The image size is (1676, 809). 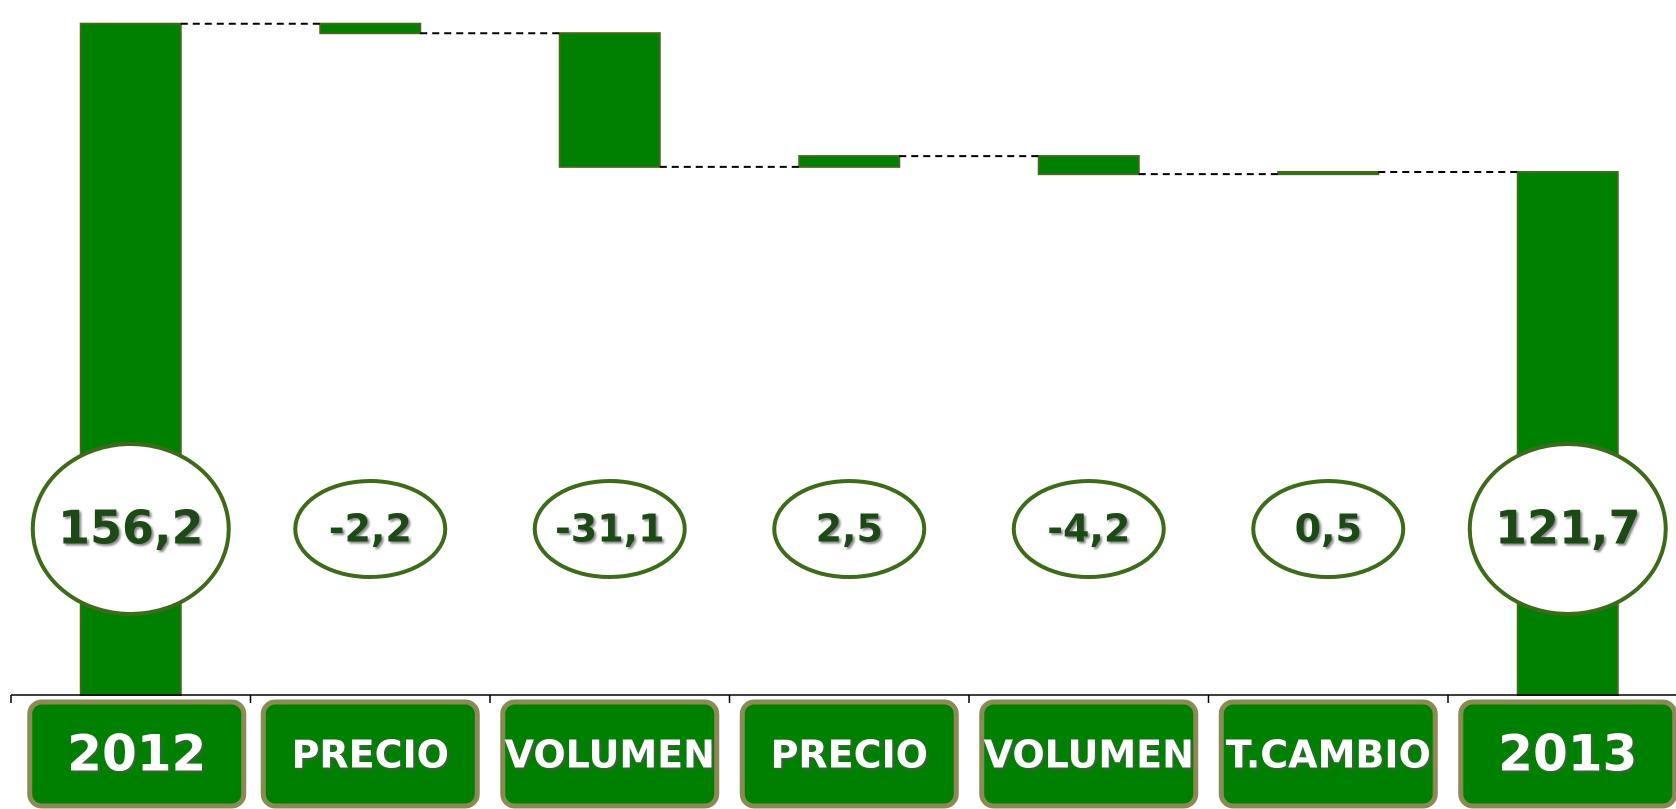 I want to click on category-label: 2013, so click(x=1567, y=754).